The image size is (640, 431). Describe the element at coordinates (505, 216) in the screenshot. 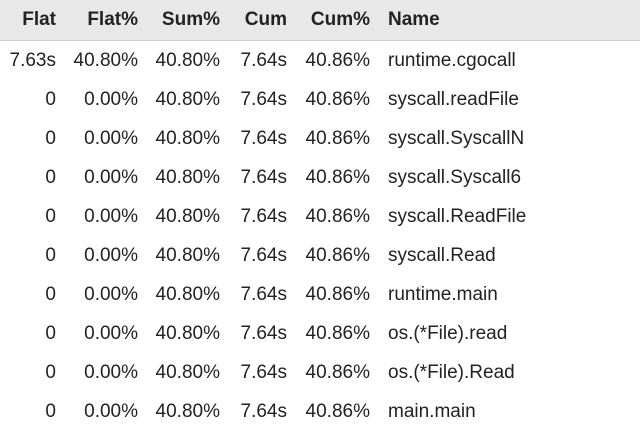

I see `name-cell: syscall.ReadFile` at that location.